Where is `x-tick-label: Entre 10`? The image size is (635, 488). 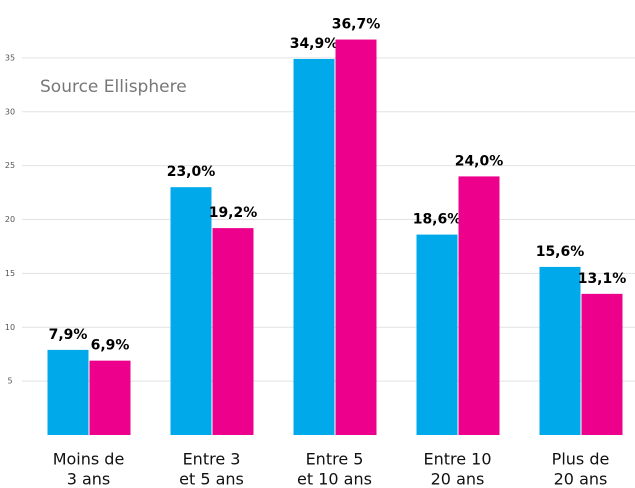 x-tick-label: Entre 10 is located at coordinates (457, 459).